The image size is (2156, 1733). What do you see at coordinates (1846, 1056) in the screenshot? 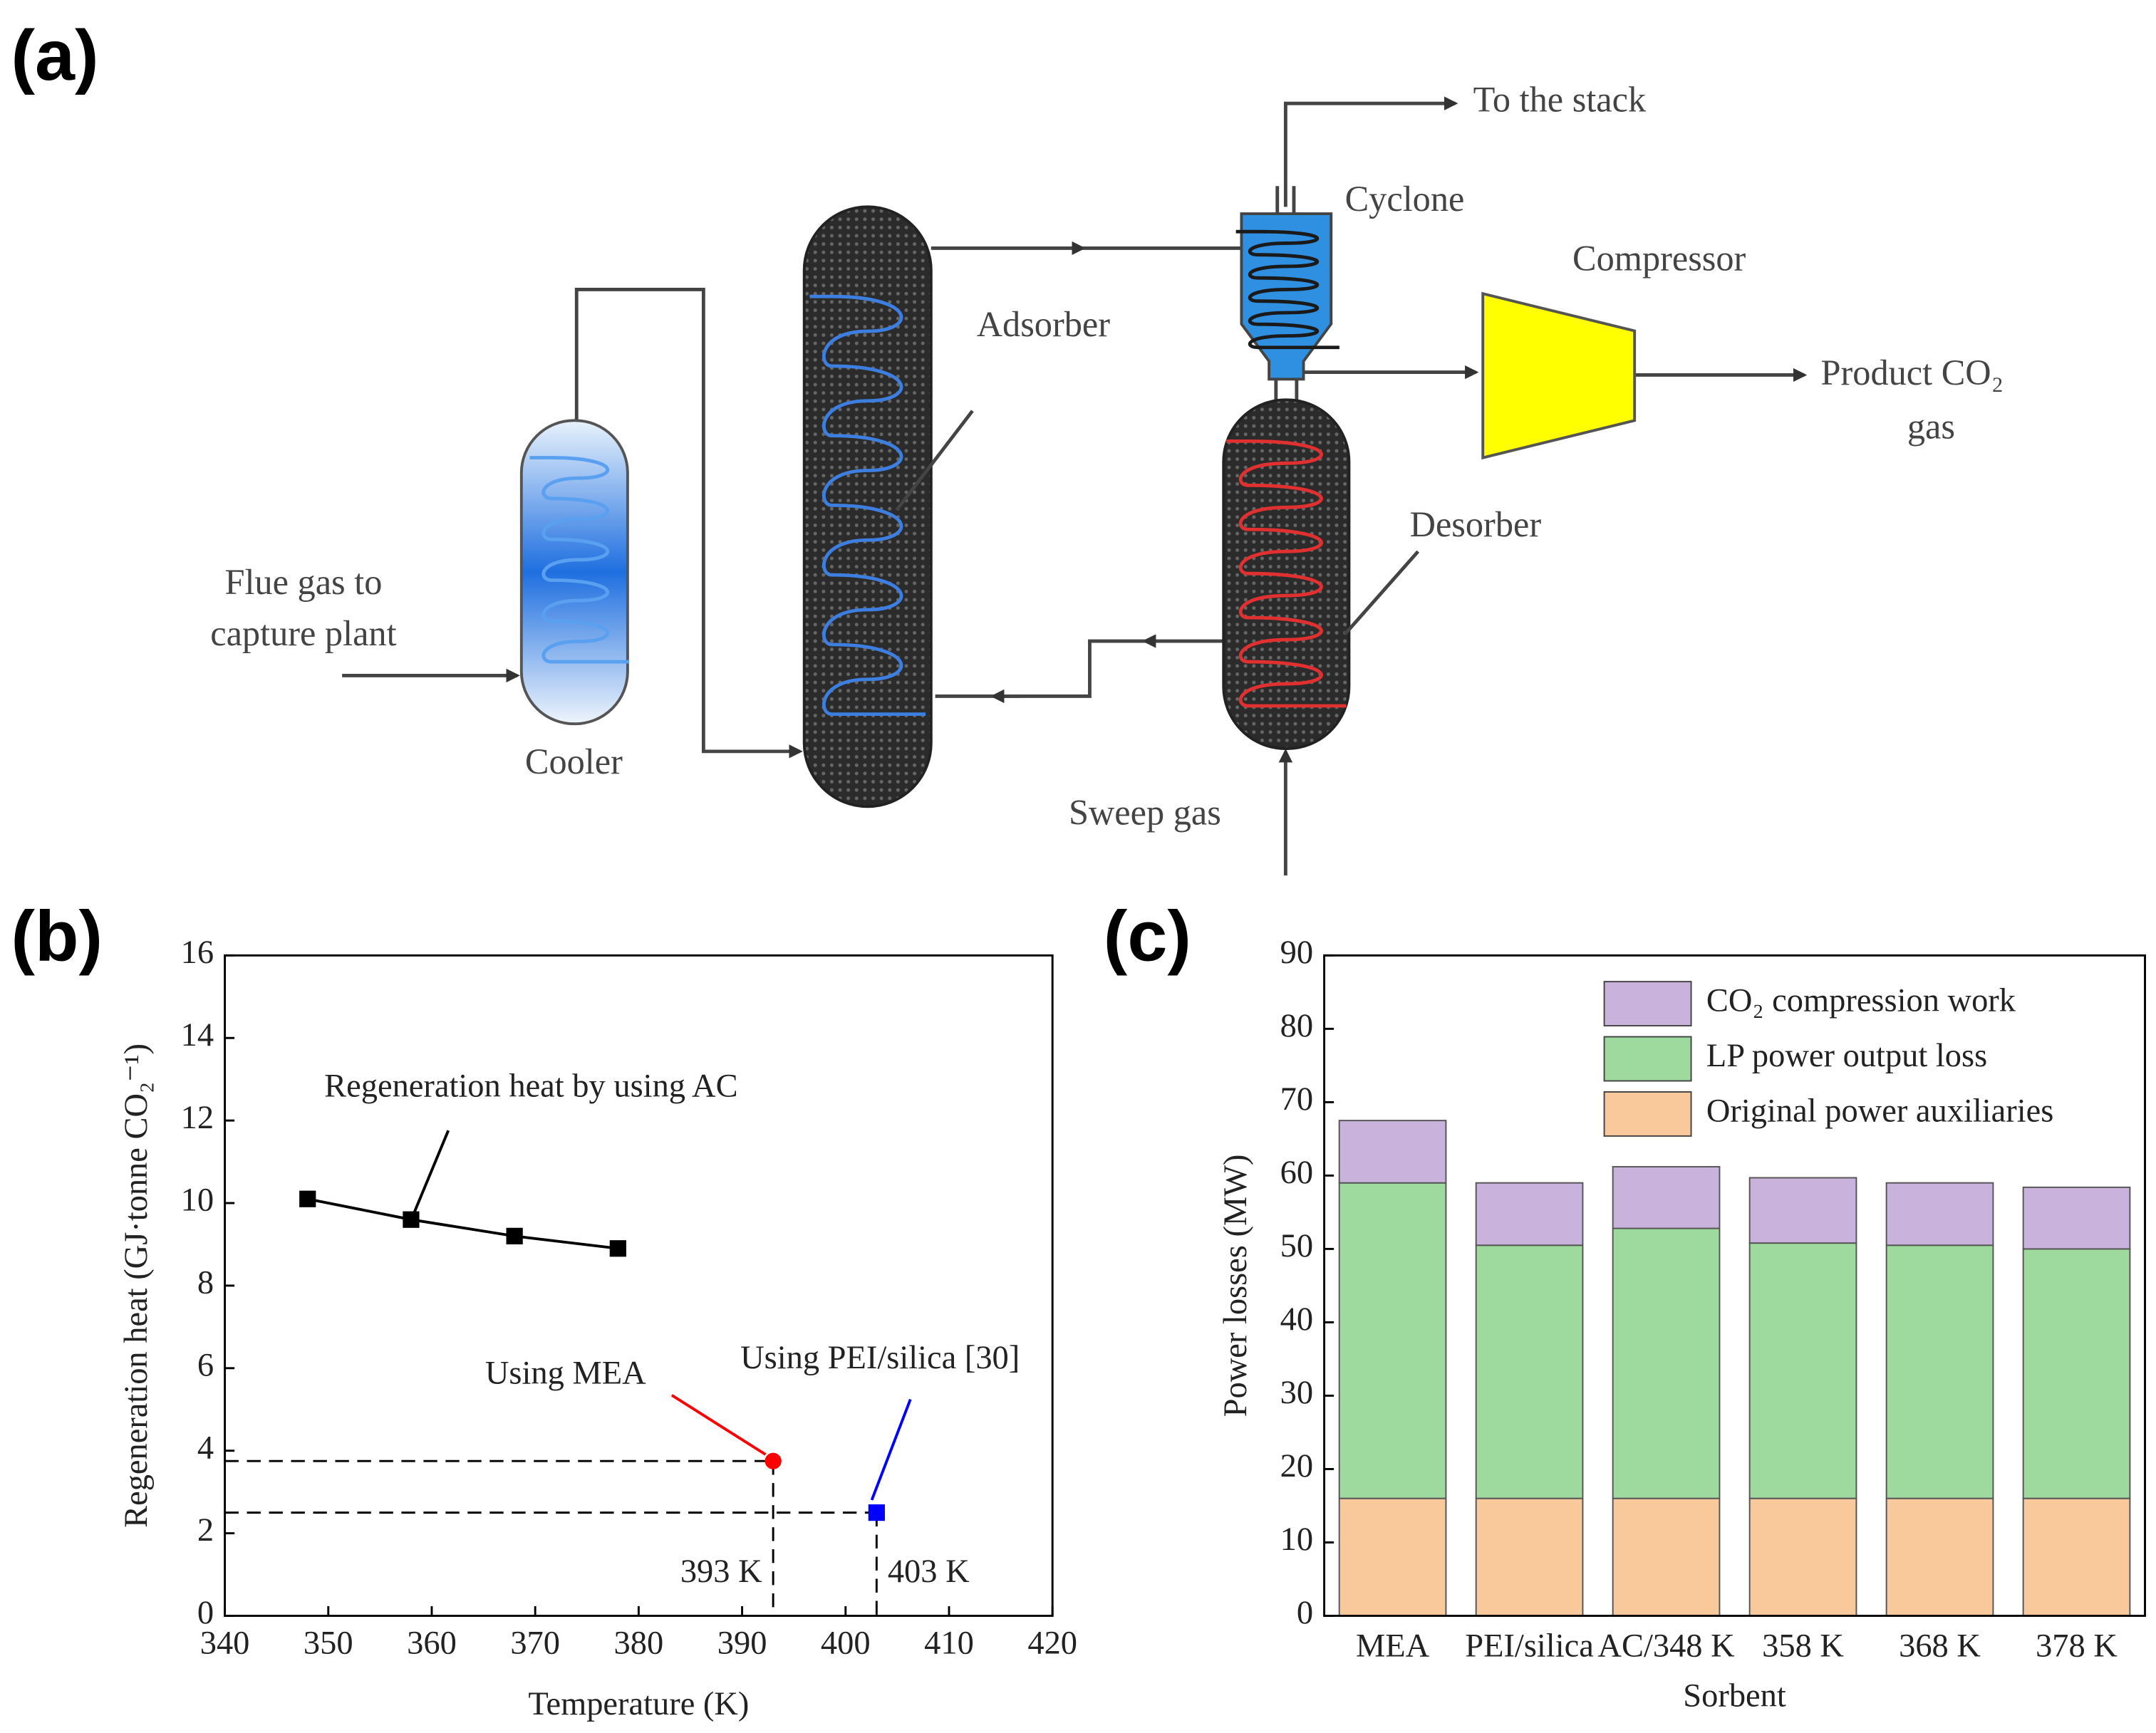
I see `legend-label: LP power output loss` at bounding box center [1846, 1056].